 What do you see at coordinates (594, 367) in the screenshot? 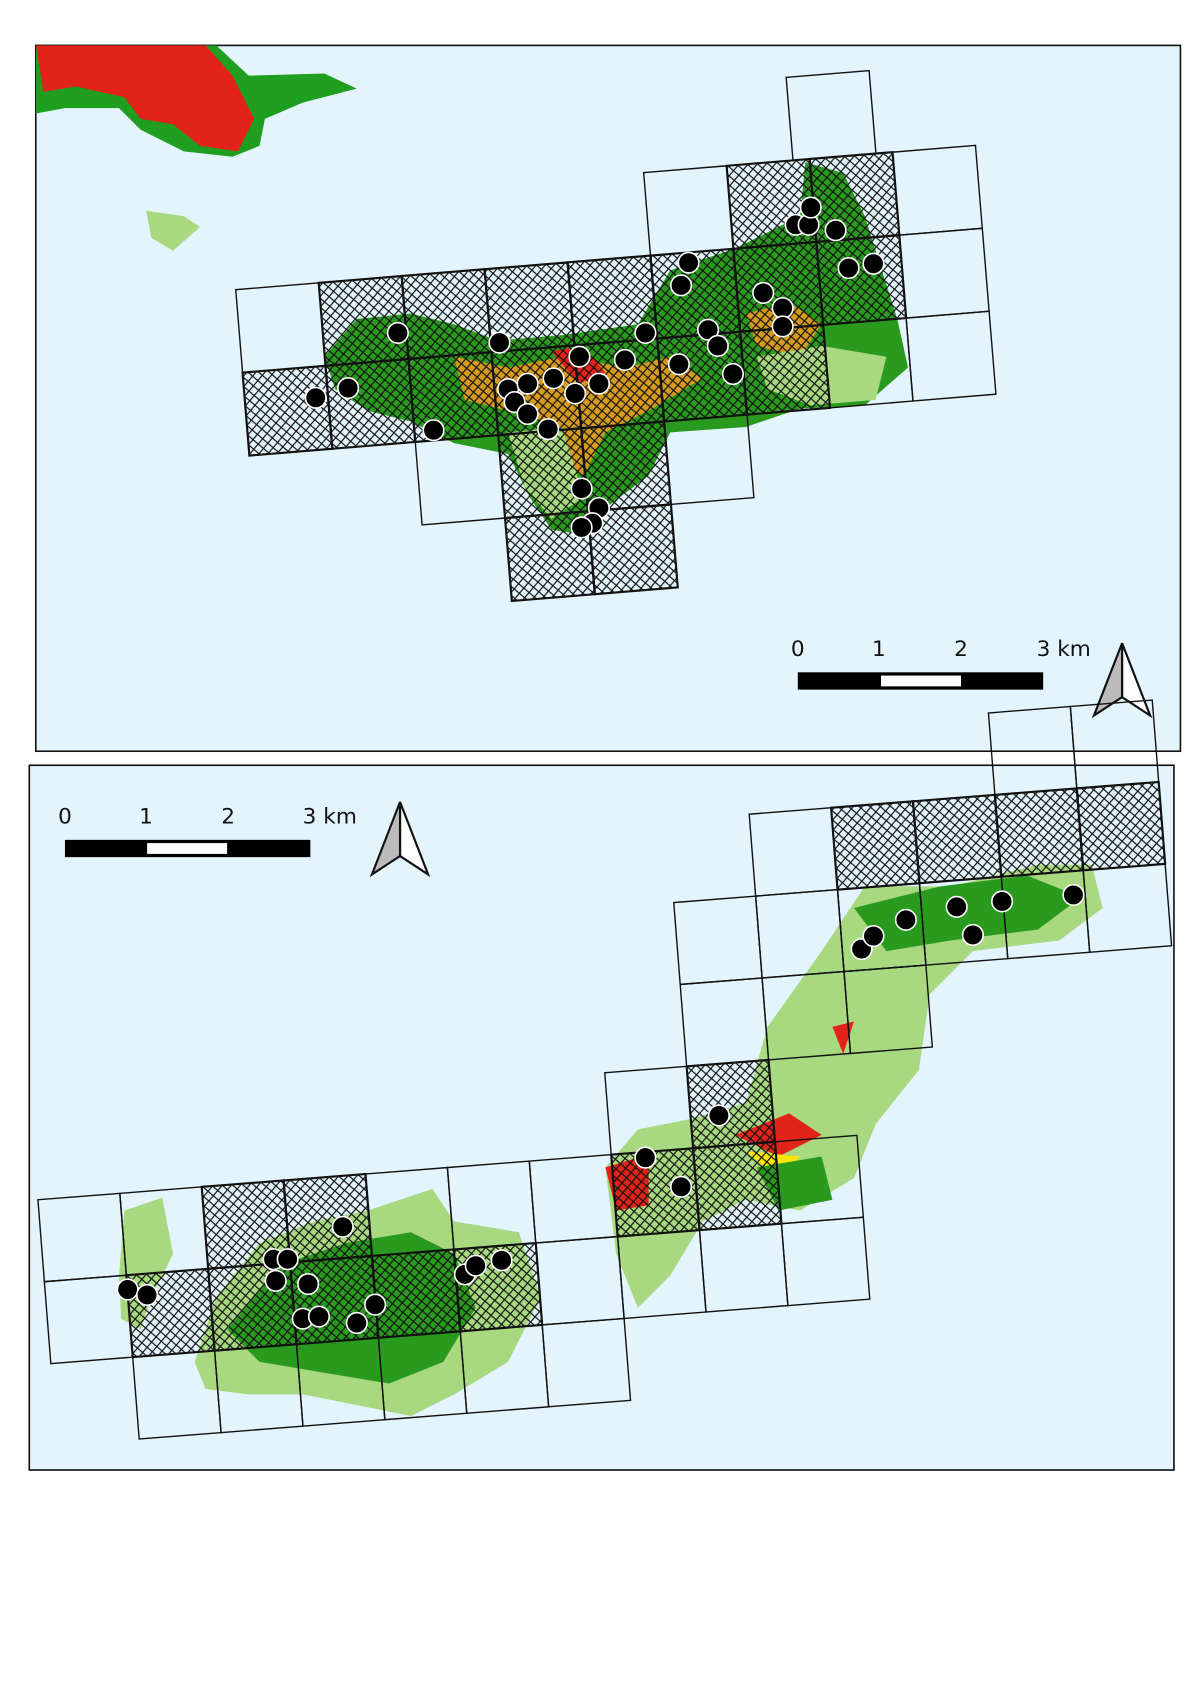
I see `observation-points` at bounding box center [594, 367].